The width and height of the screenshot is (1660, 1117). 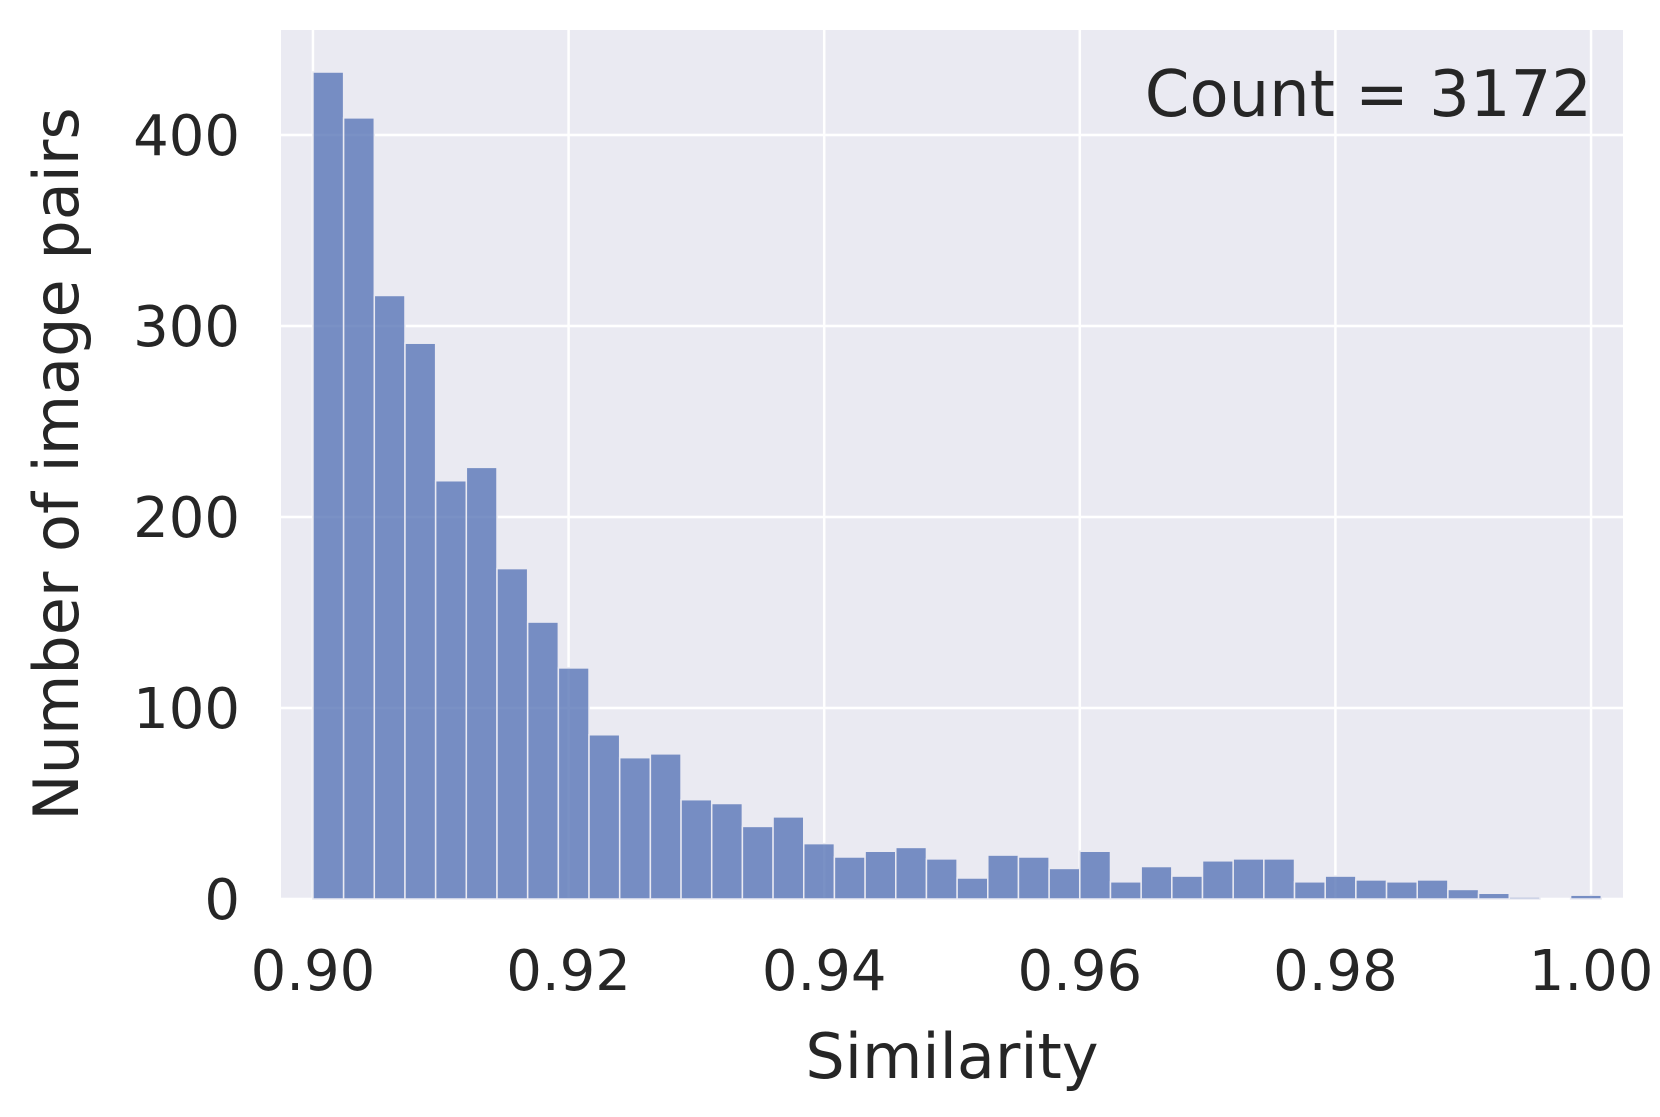 I want to click on x-tick-label: 0.90, so click(x=313, y=971).